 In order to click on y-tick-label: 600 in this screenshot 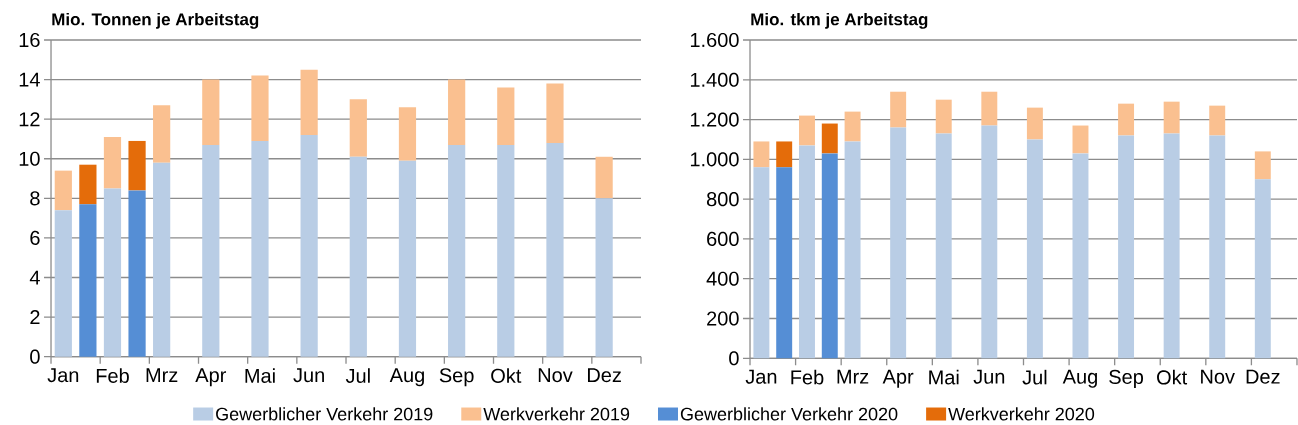, I will do `click(723, 238)`.